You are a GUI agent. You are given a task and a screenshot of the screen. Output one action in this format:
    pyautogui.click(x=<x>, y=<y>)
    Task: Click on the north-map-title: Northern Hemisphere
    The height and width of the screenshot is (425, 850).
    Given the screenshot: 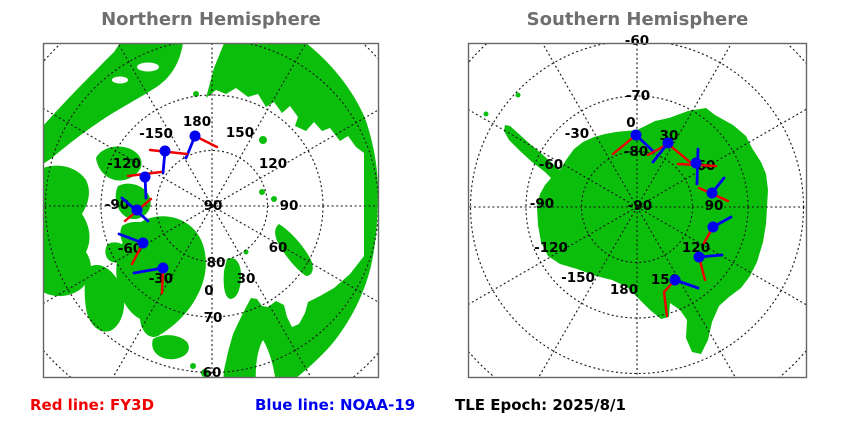 What is the action you would take?
    pyautogui.click(x=211, y=19)
    